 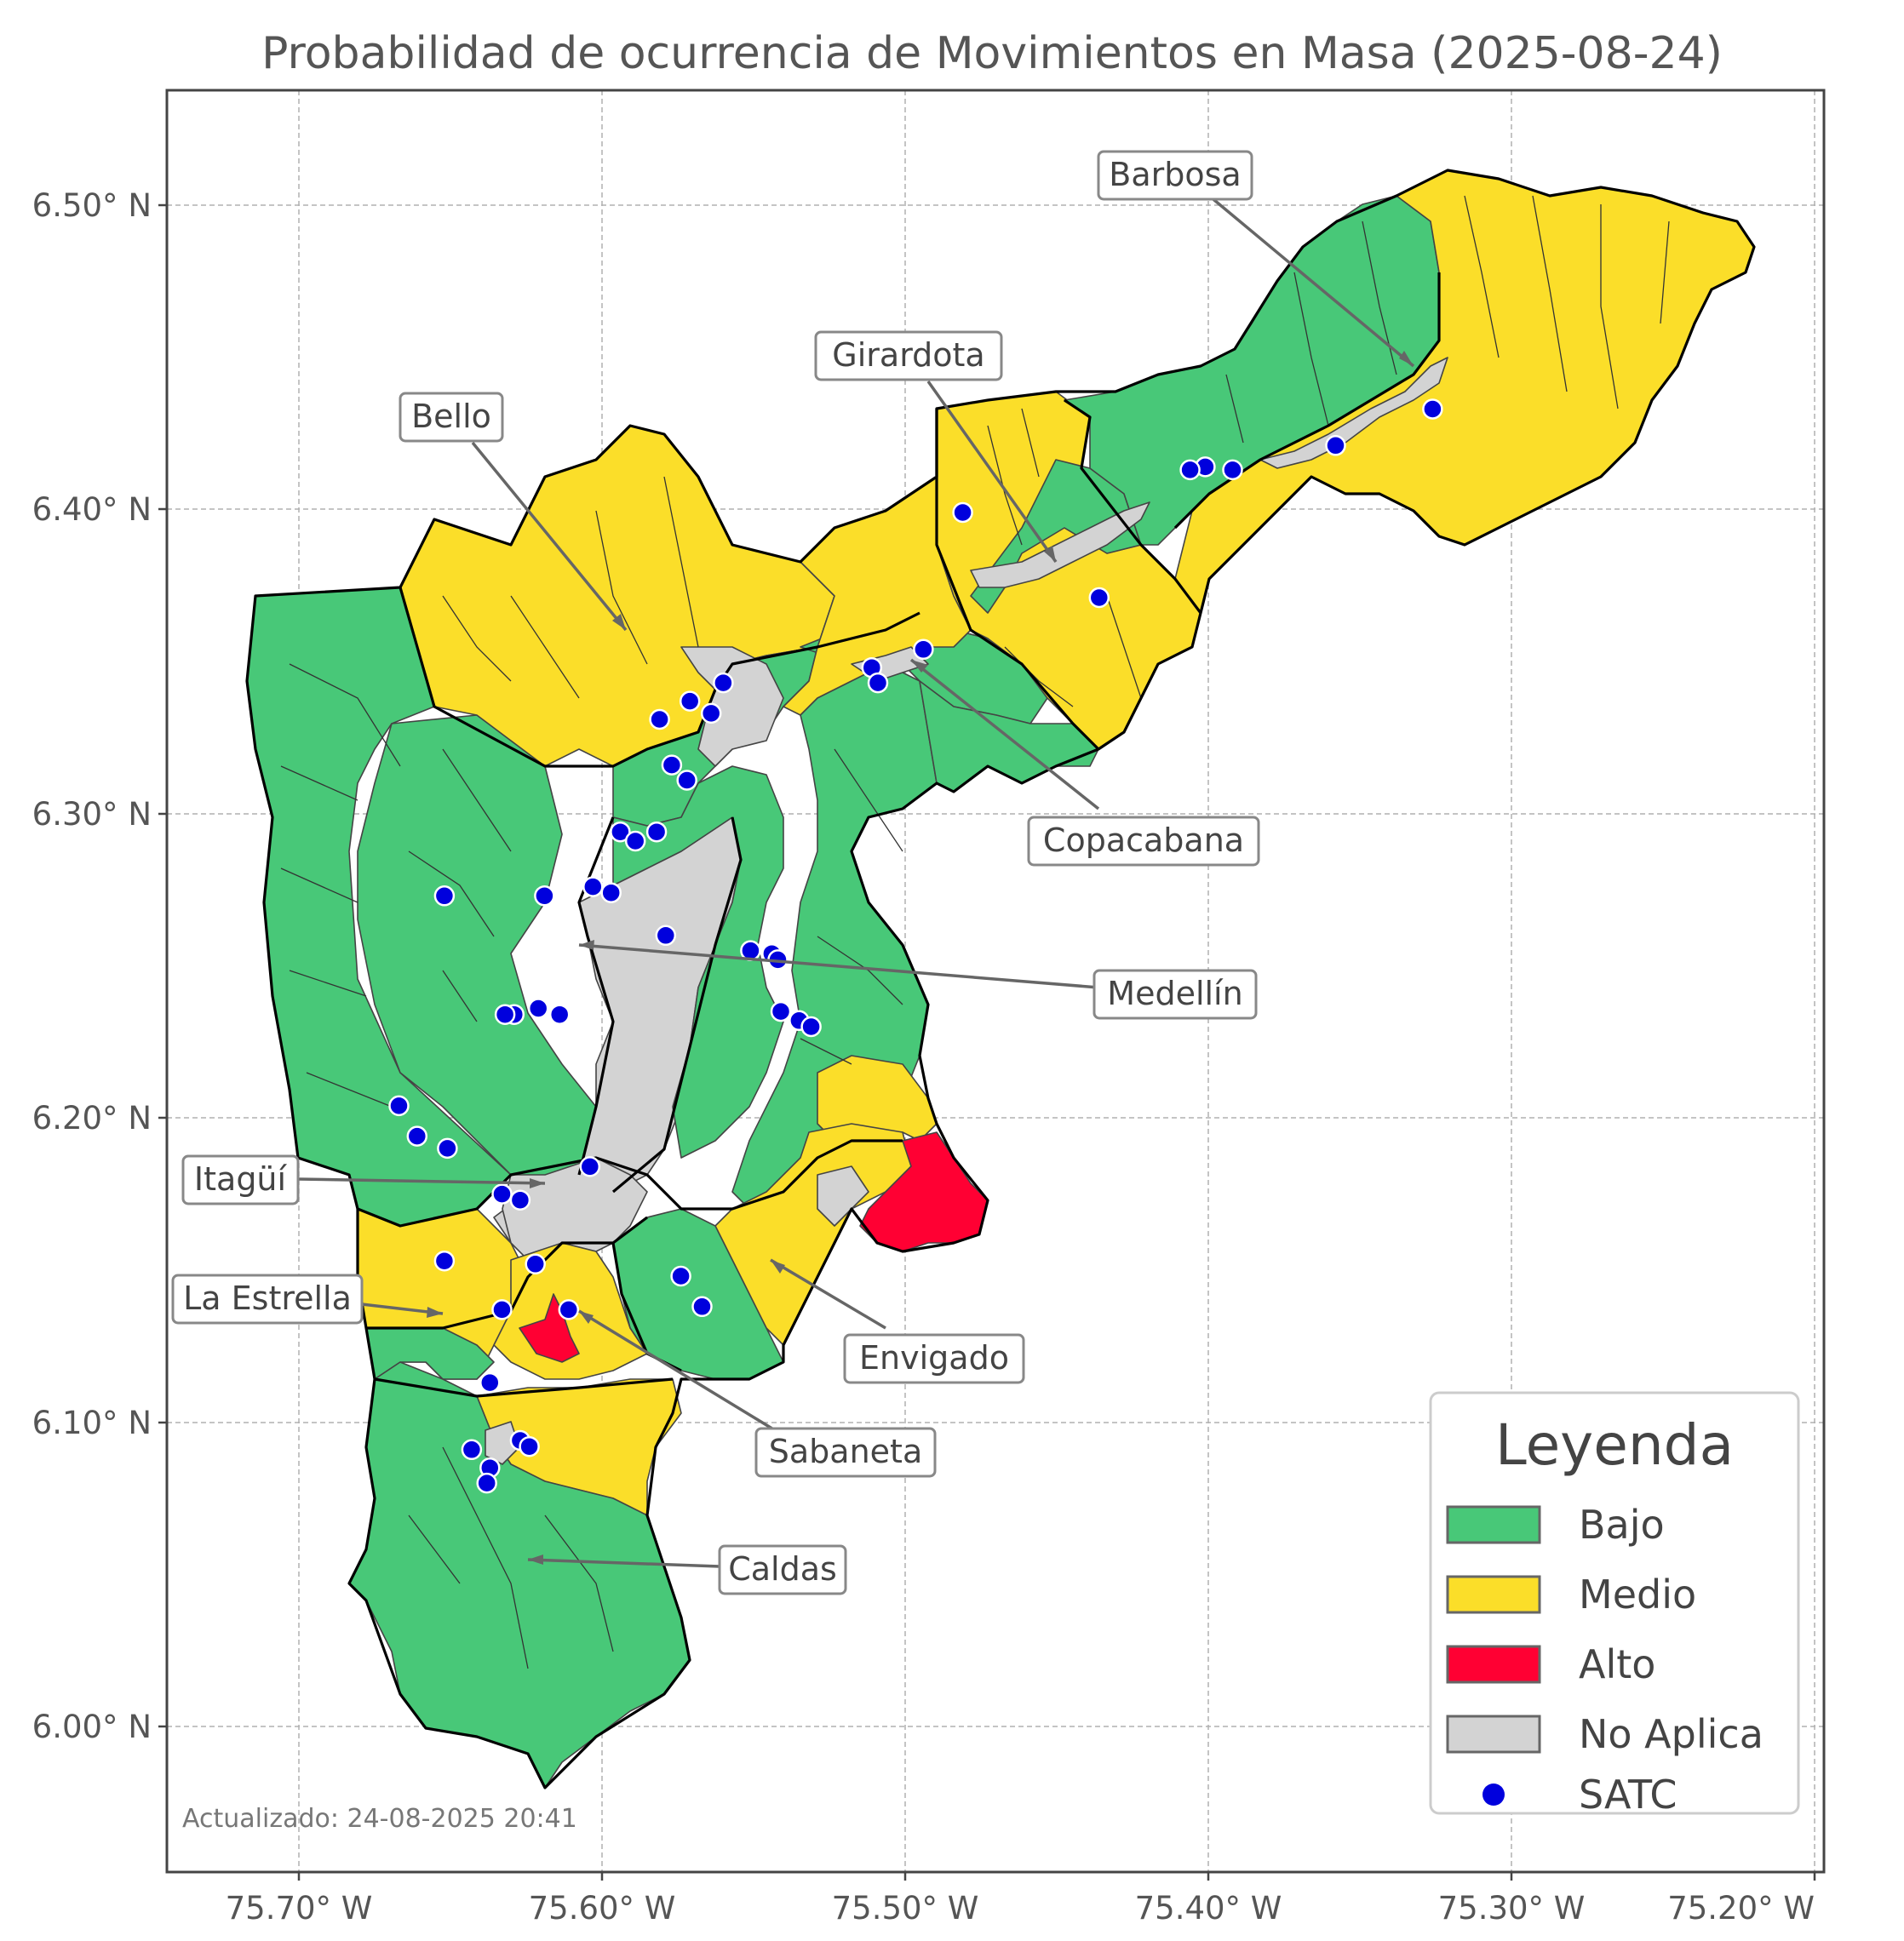 What do you see at coordinates (1638, 1595) in the screenshot?
I see `legend-label-medio: Medio` at bounding box center [1638, 1595].